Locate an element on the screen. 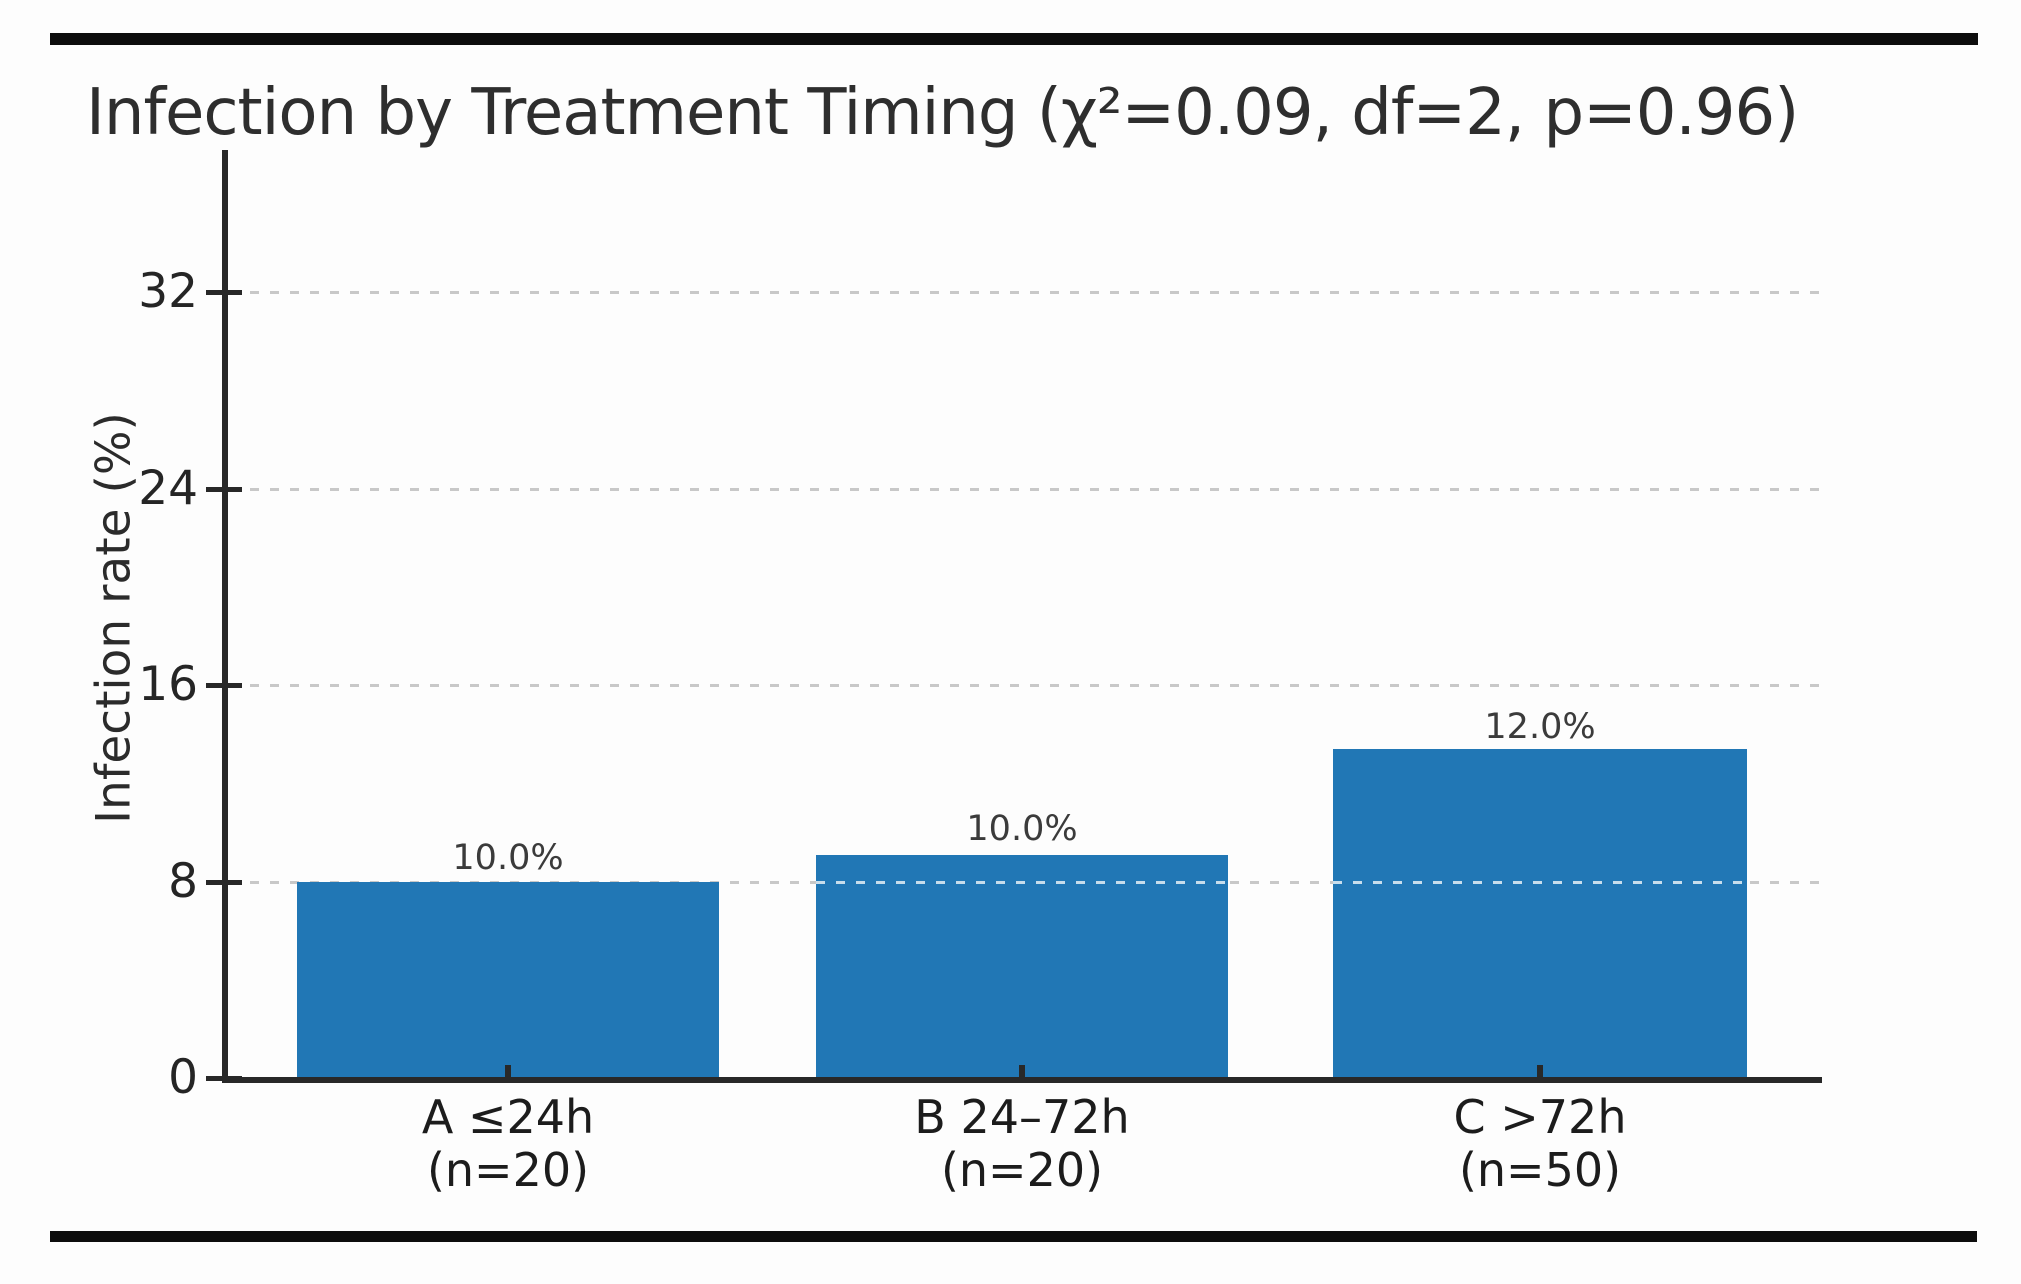  x-tick-label-line1-1: A ≤24h is located at coordinates (508, 1117).